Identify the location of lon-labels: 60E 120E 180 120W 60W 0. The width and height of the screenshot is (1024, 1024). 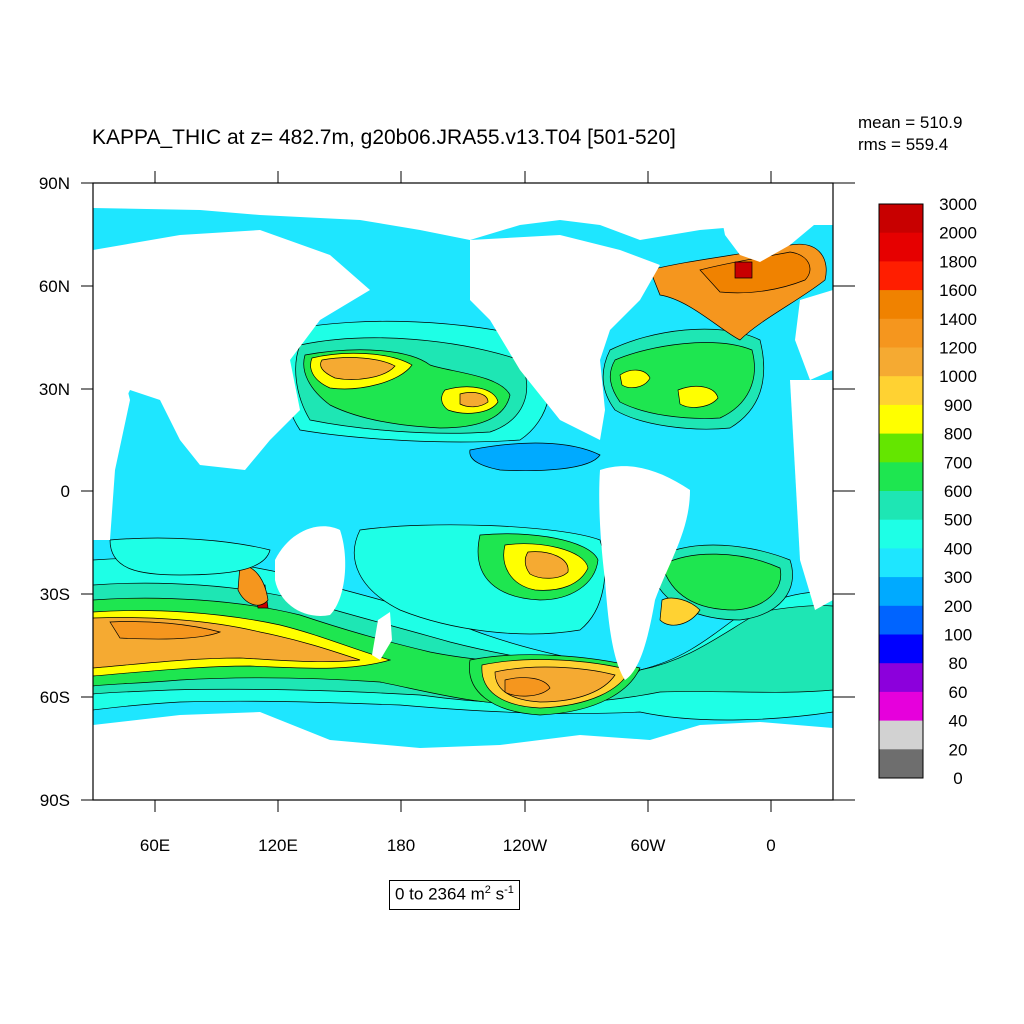
(458, 845).